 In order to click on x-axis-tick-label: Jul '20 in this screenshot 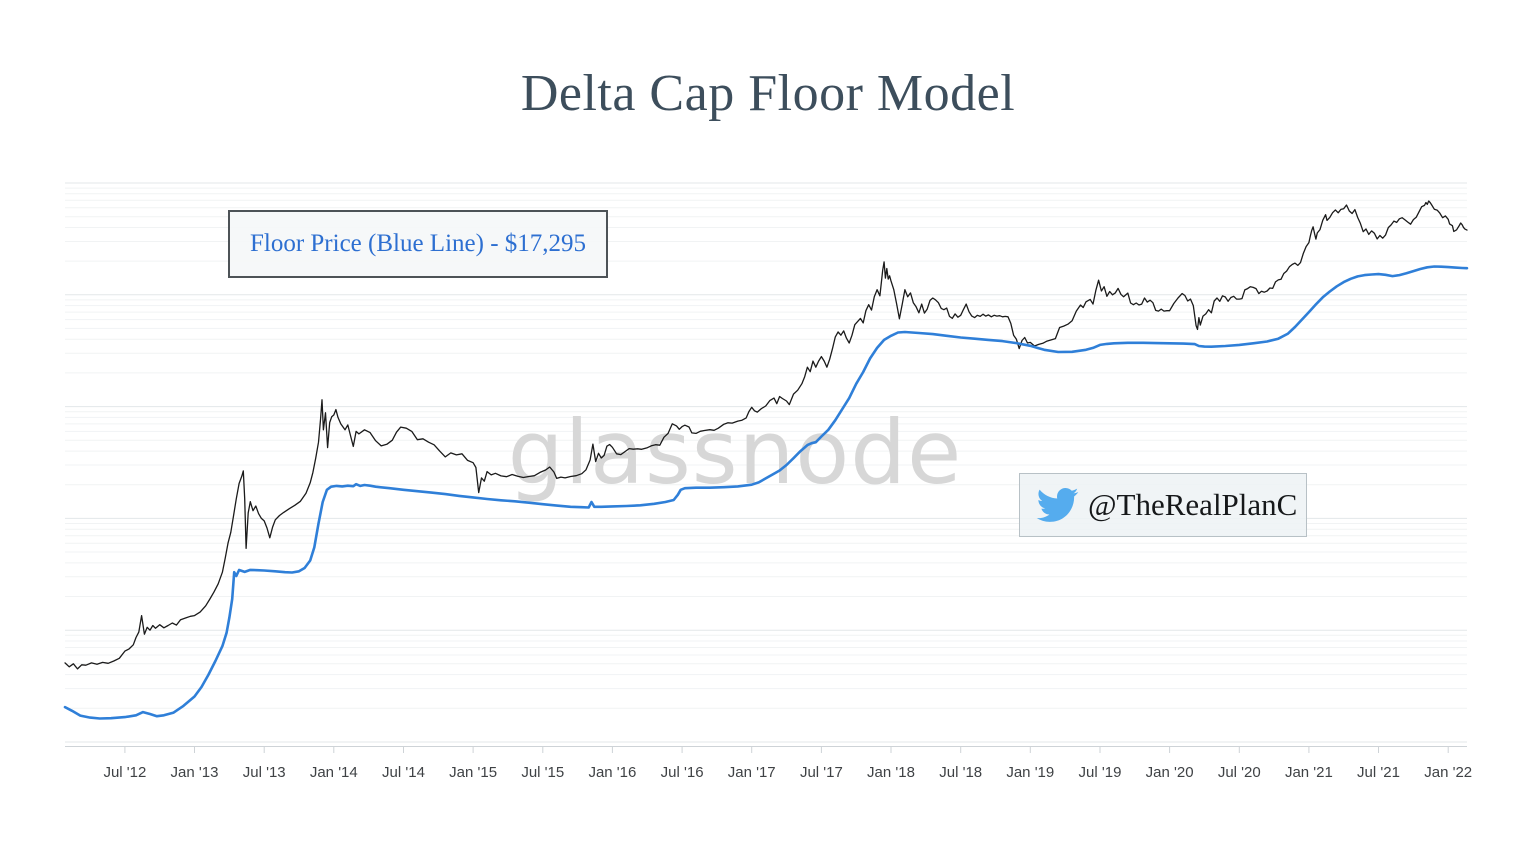, I will do `click(1239, 772)`.